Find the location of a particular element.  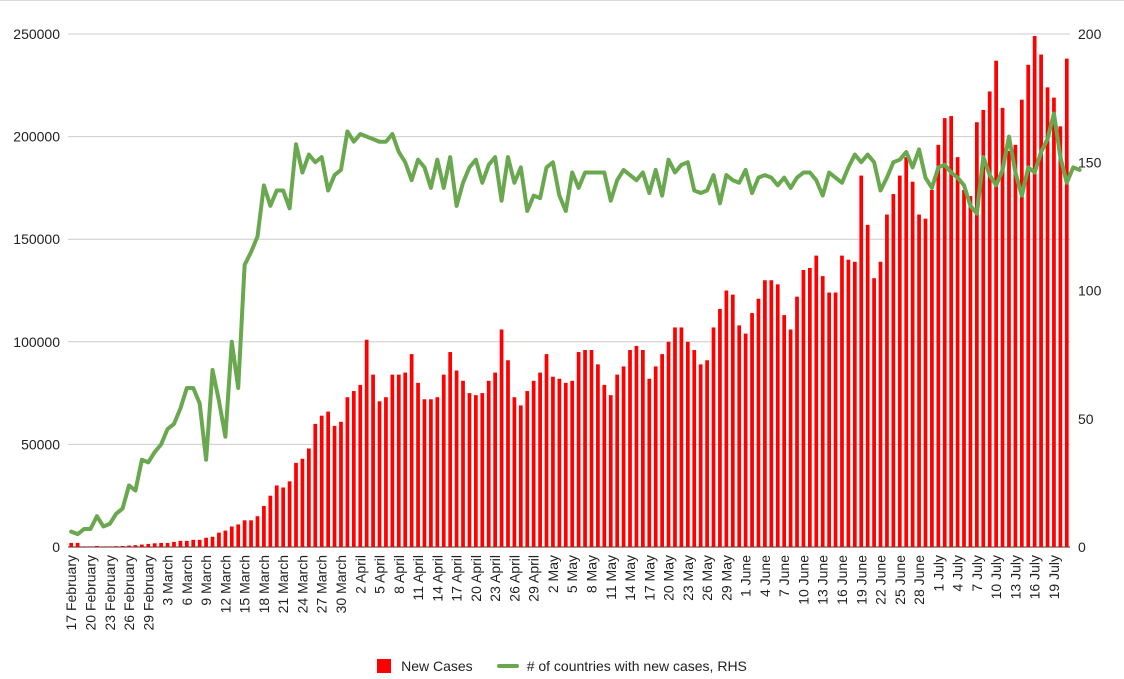

x-tick-label: 18 March is located at coordinates (264, 584).